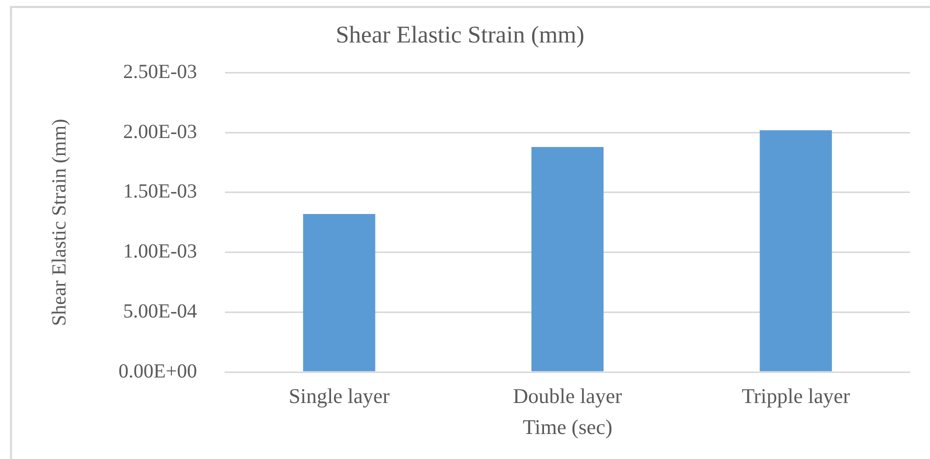 Image resolution: width=930 pixels, height=459 pixels. I want to click on y-tick-label: 5.00E-04, so click(160, 311).